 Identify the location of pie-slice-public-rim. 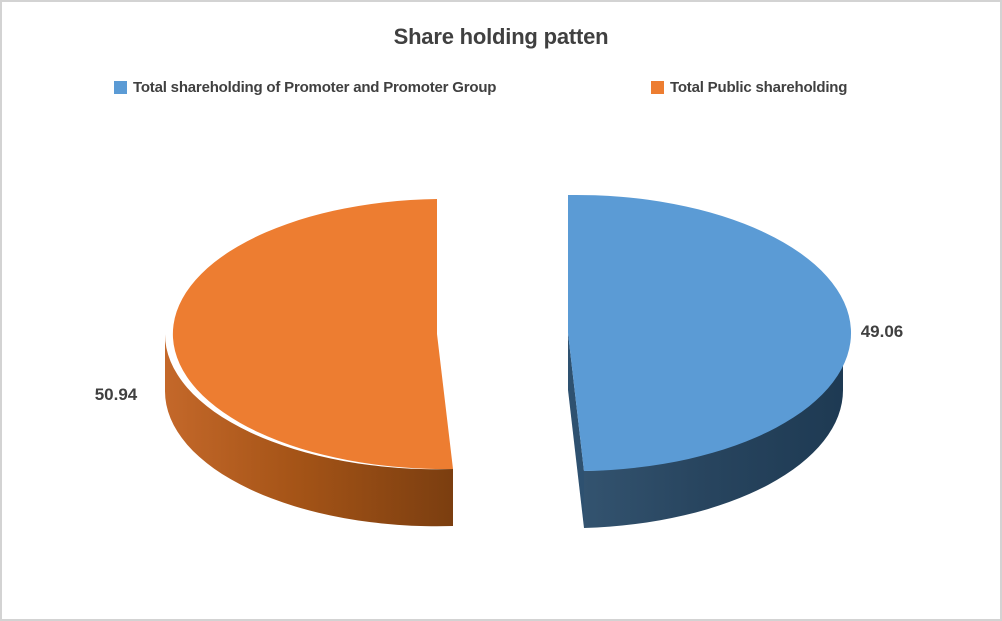
(309, 430).